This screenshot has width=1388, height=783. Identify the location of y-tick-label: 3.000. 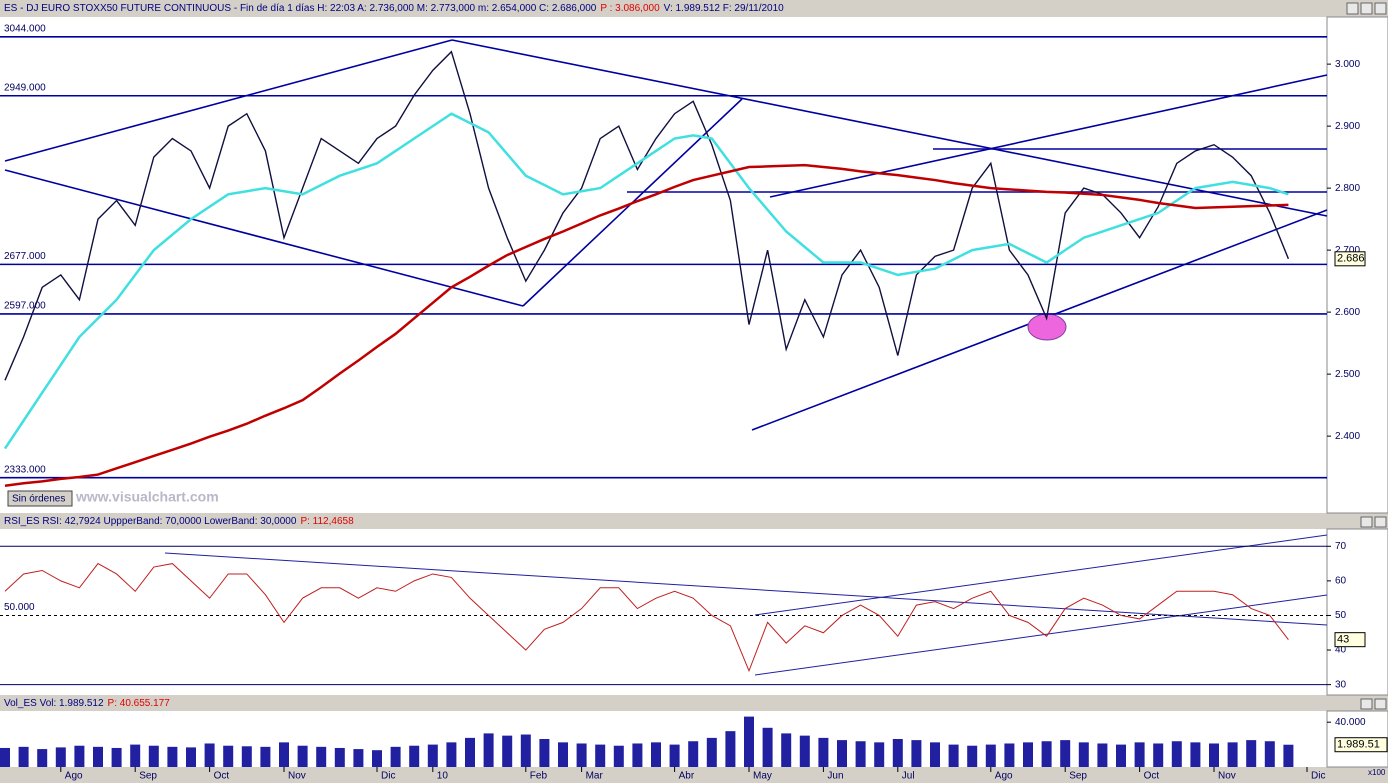
(1347, 64).